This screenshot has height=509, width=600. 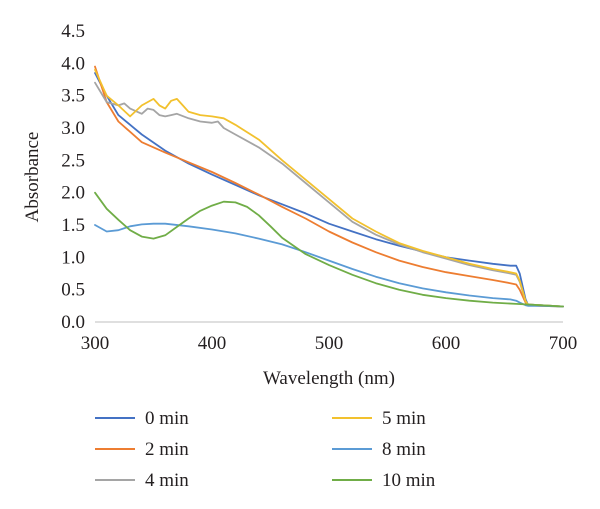 I want to click on series-line-8-min, so click(x=329, y=265).